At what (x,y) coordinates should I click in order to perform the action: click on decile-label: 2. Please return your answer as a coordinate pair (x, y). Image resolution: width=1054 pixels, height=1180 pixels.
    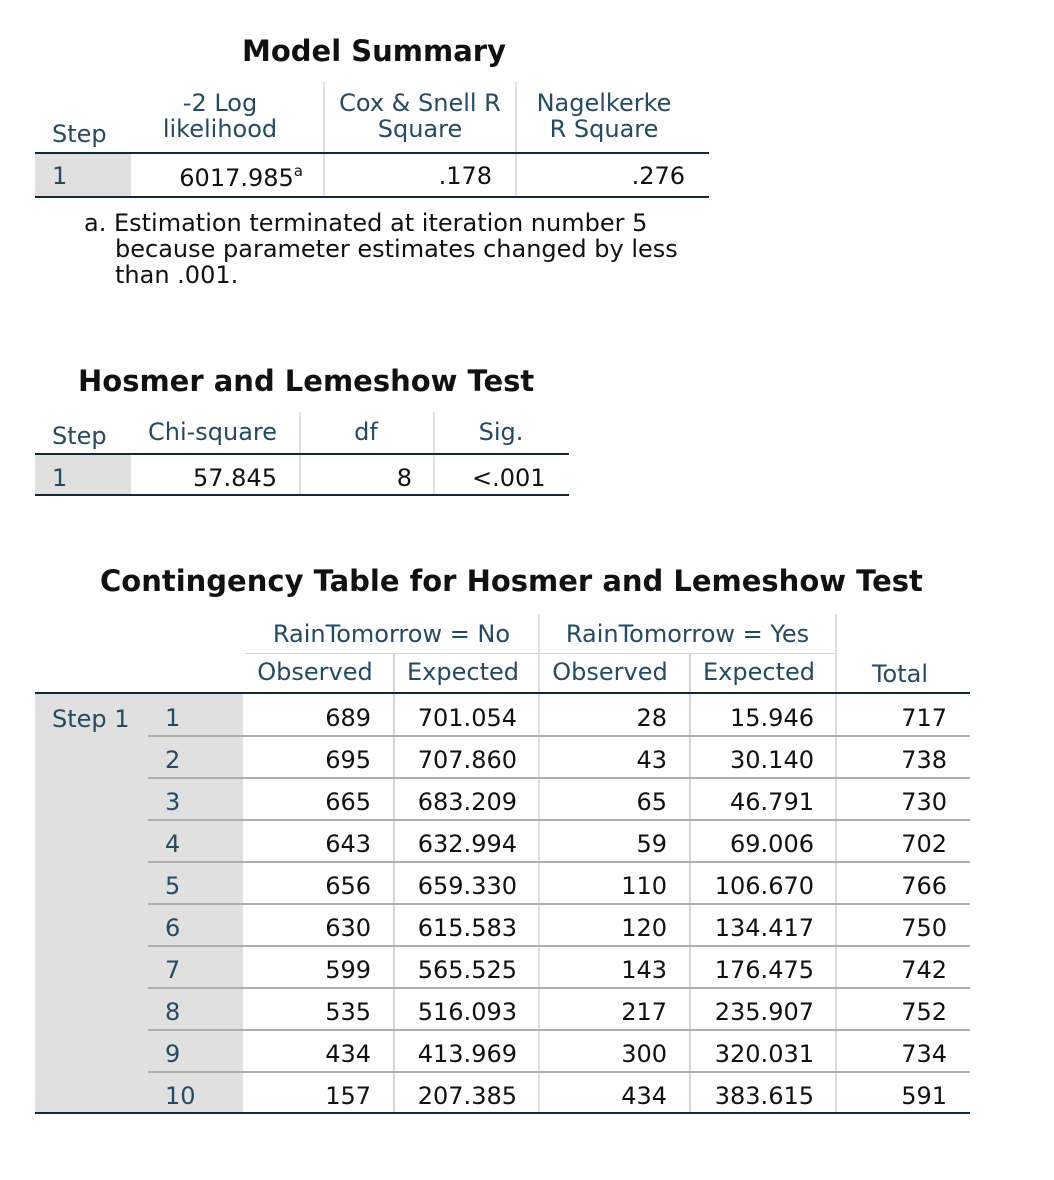
    Looking at the image, I should click on (173, 760).